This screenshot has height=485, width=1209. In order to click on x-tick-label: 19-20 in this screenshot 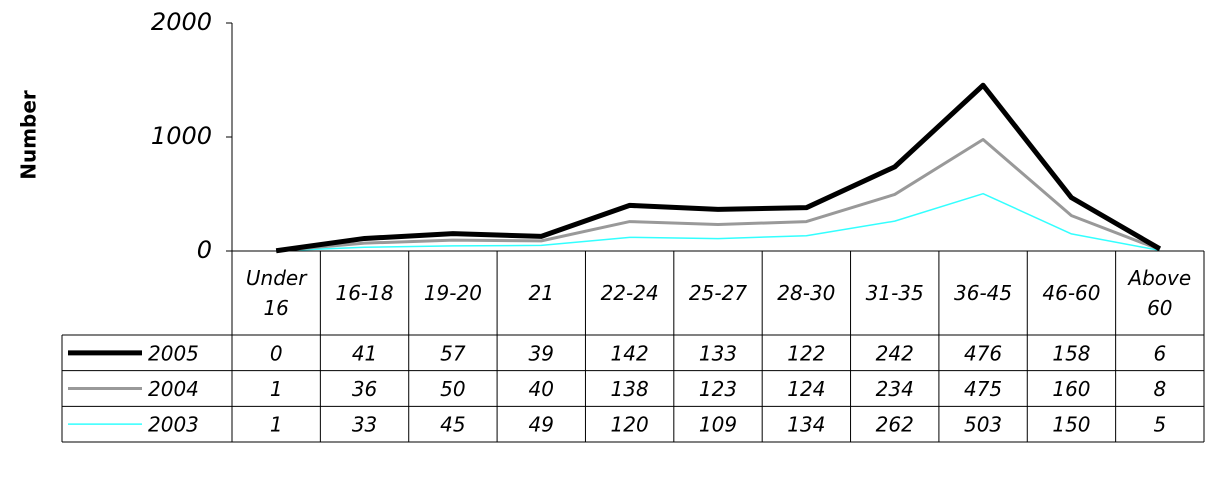, I will do `click(452, 293)`.